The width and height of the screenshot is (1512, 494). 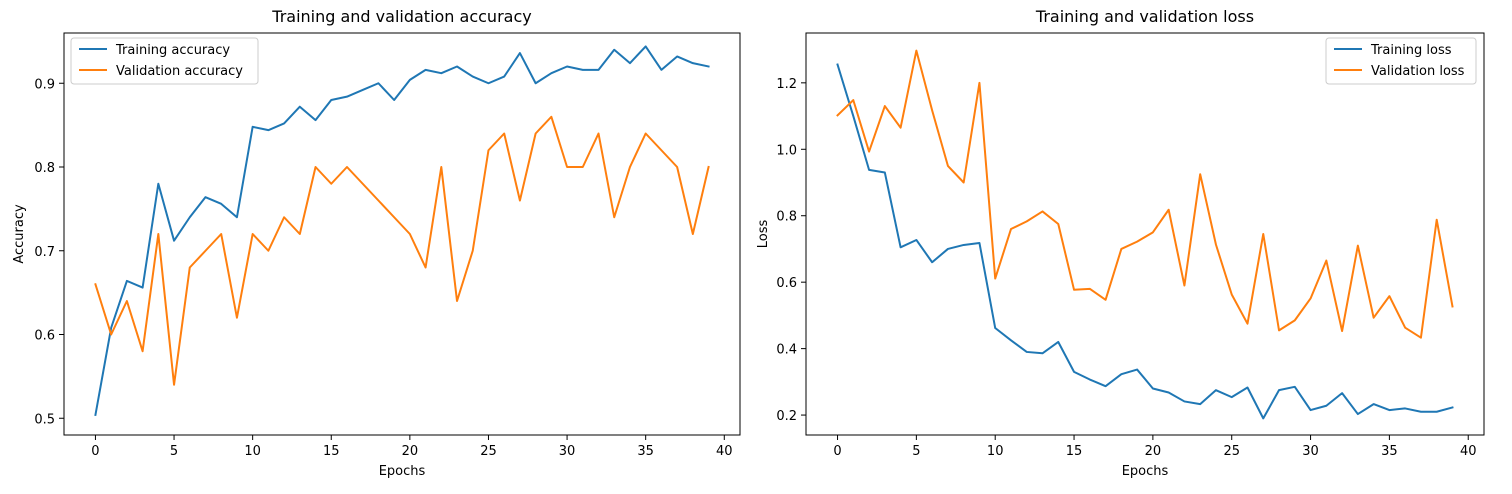 I want to click on loss-x-tick-label: 30, so click(x=1310, y=451).